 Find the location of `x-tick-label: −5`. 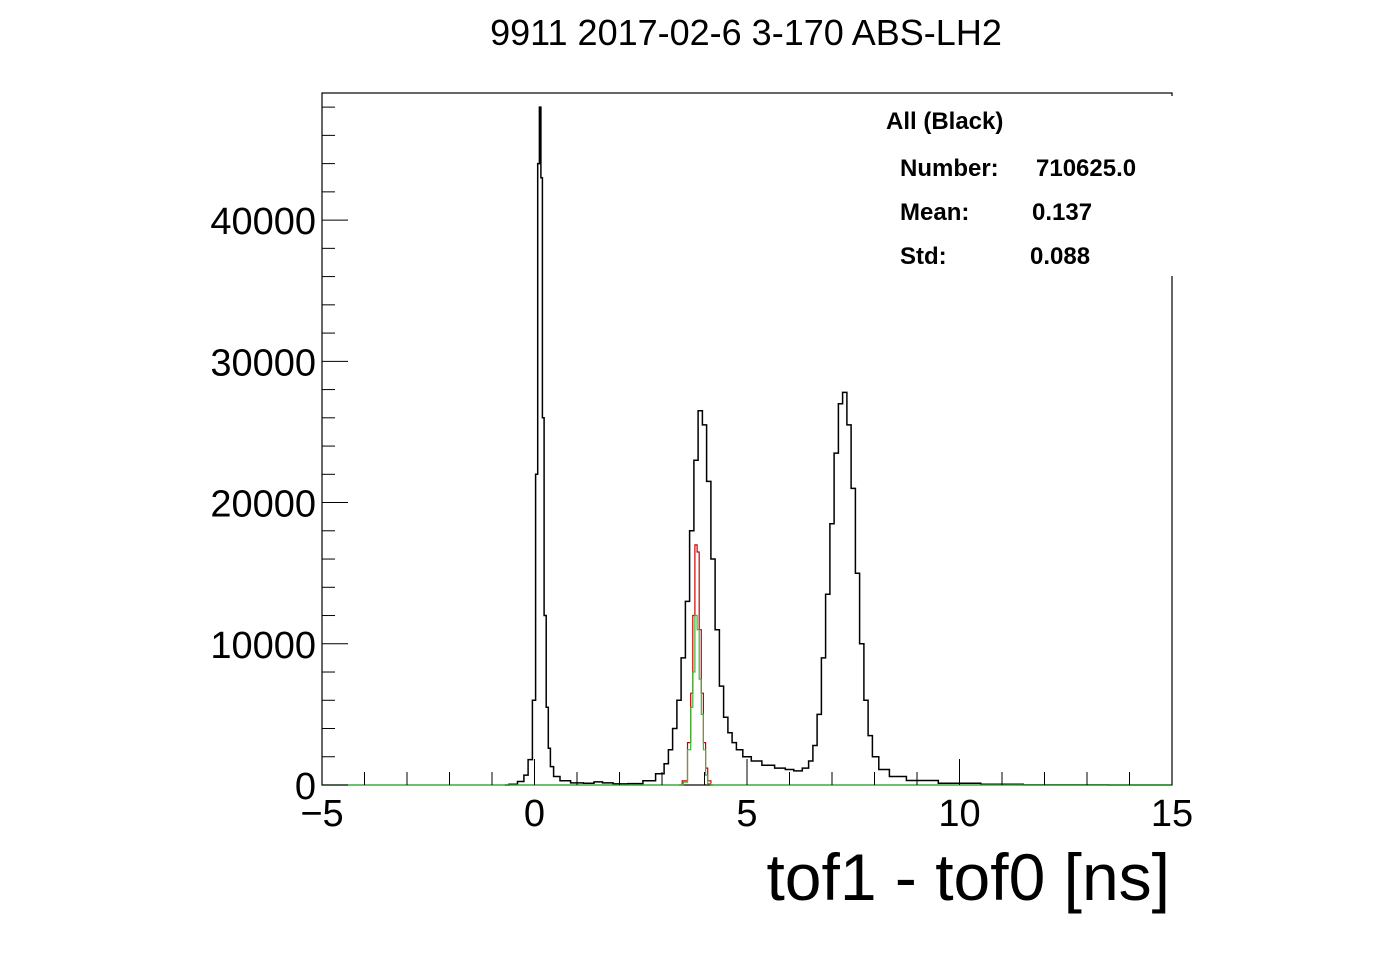

x-tick-label: −5 is located at coordinates (321, 814).